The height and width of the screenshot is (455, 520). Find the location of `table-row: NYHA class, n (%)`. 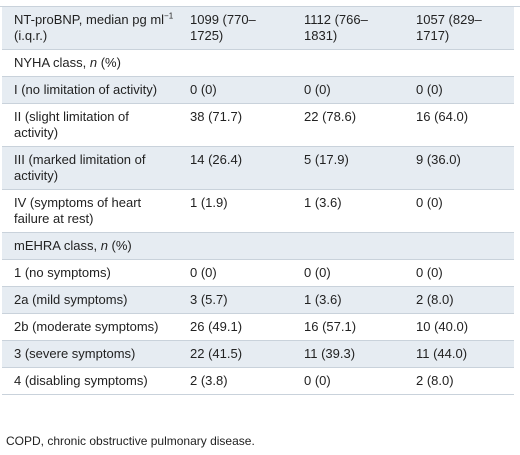

table-row: NYHA class, n (%) is located at coordinates (258, 63).